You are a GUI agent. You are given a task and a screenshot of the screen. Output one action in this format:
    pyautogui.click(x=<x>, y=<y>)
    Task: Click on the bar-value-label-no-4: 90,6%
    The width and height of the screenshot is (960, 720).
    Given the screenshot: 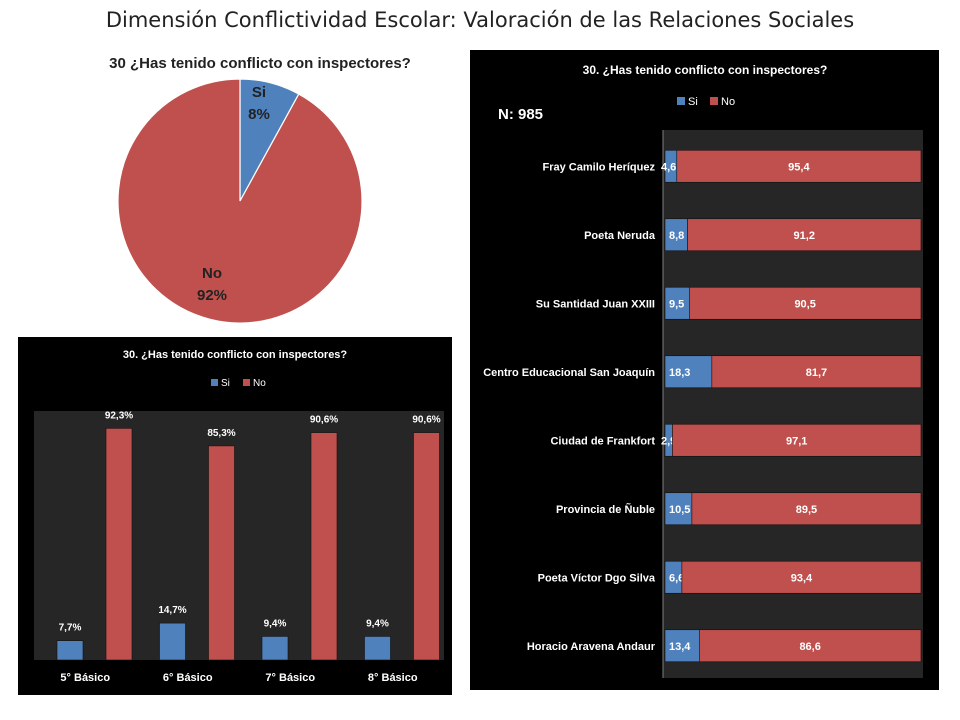 What is the action you would take?
    pyautogui.click(x=426, y=420)
    